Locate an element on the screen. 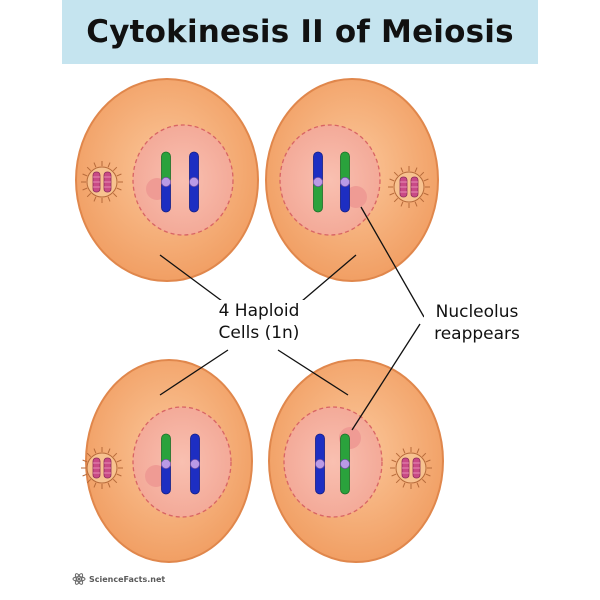  nucleolus-label-line1: Nucleolus is located at coordinates (477, 312).